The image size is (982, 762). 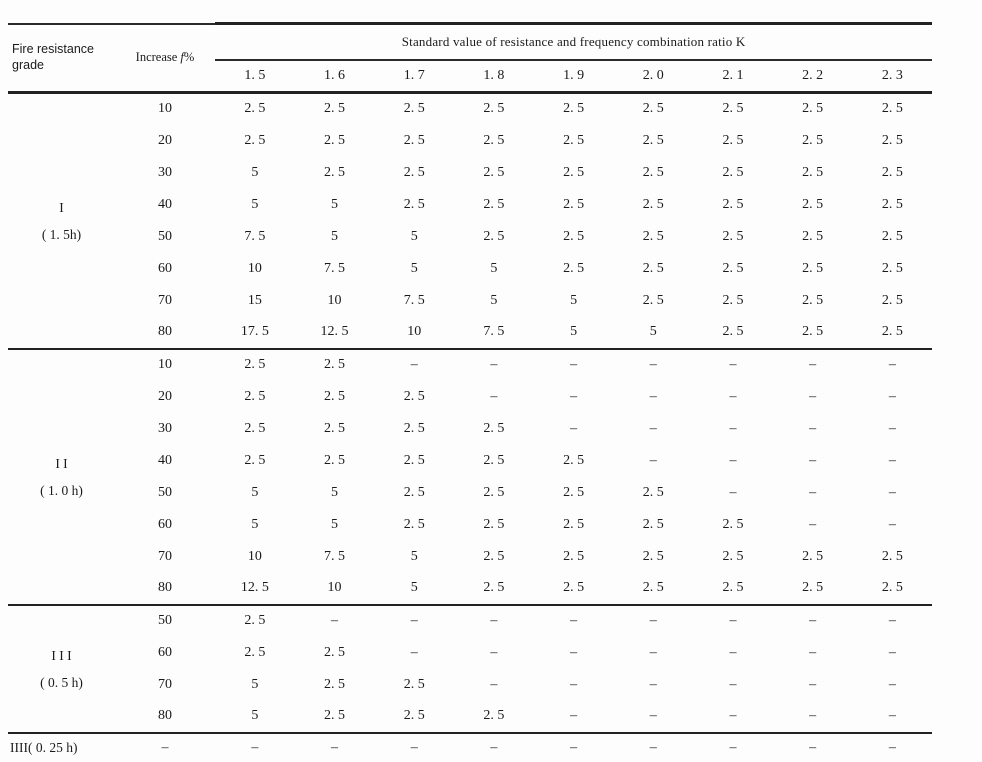 What do you see at coordinates (470, 557) in the screenshot?
I see `table-row: 70 10 7. 5 5 2. 5 2. 5 2. 5 2. 5 2. 5 2. 5` at bounding box center [470, 557].